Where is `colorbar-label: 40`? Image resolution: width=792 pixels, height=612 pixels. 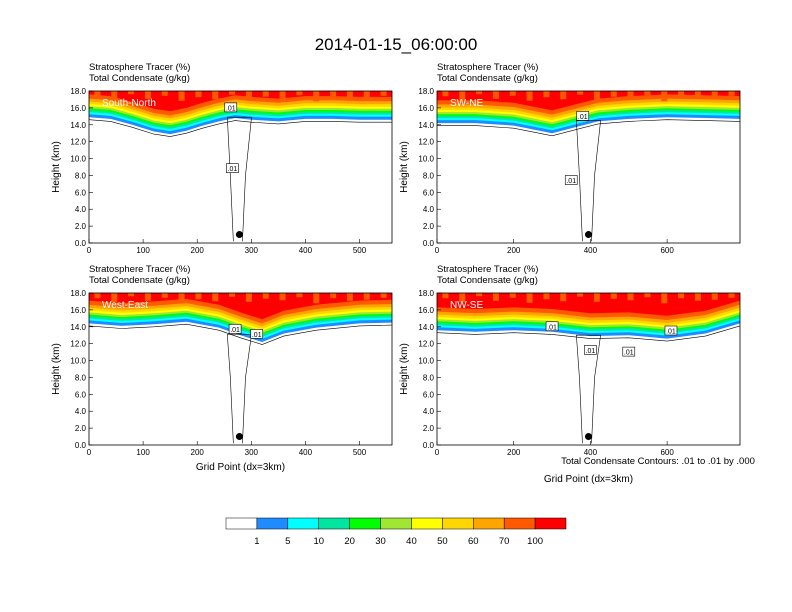
colorbar-label: 40 is located at coordinates (411, 541).